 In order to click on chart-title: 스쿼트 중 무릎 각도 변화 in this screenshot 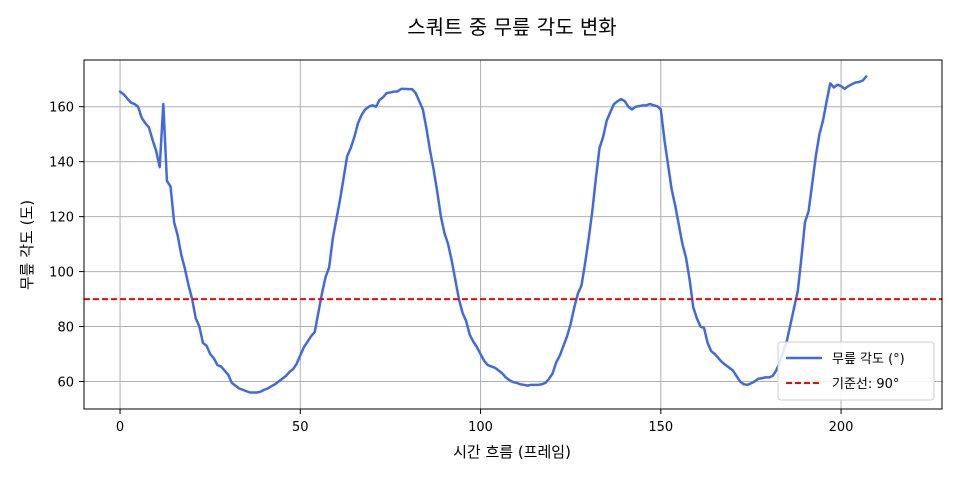, I will do `click(511, 27)`.